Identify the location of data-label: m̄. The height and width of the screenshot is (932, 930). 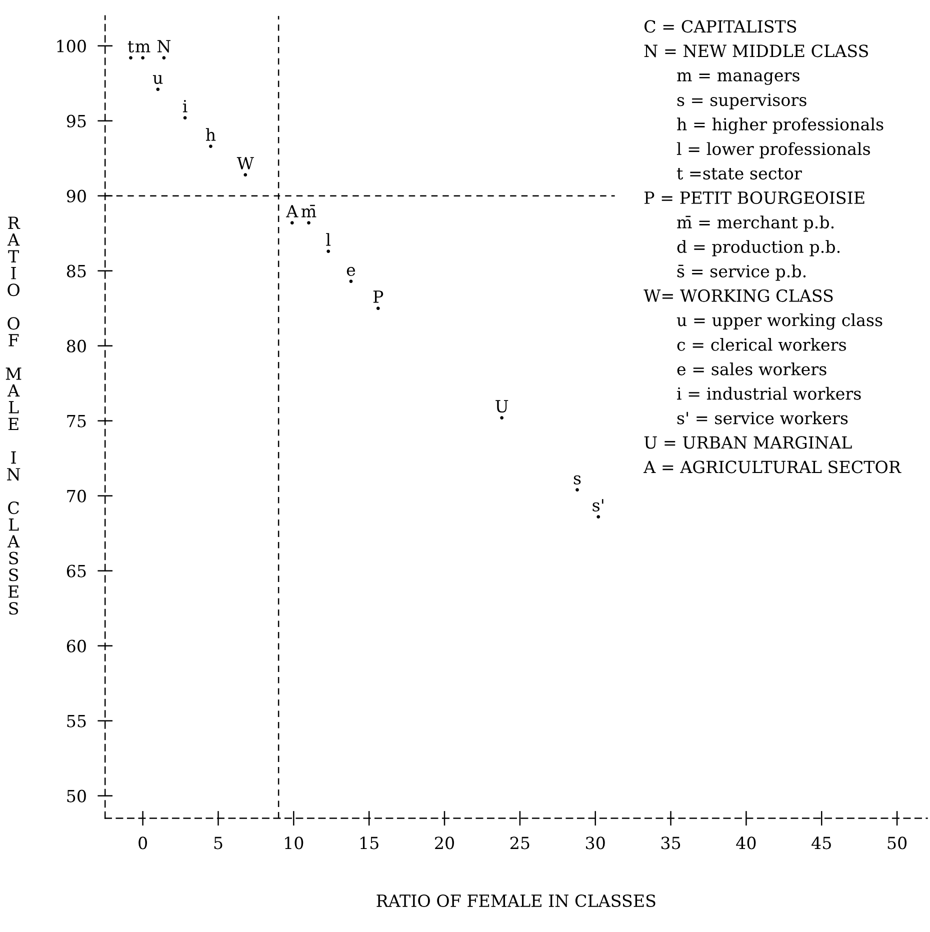
(308, 211).